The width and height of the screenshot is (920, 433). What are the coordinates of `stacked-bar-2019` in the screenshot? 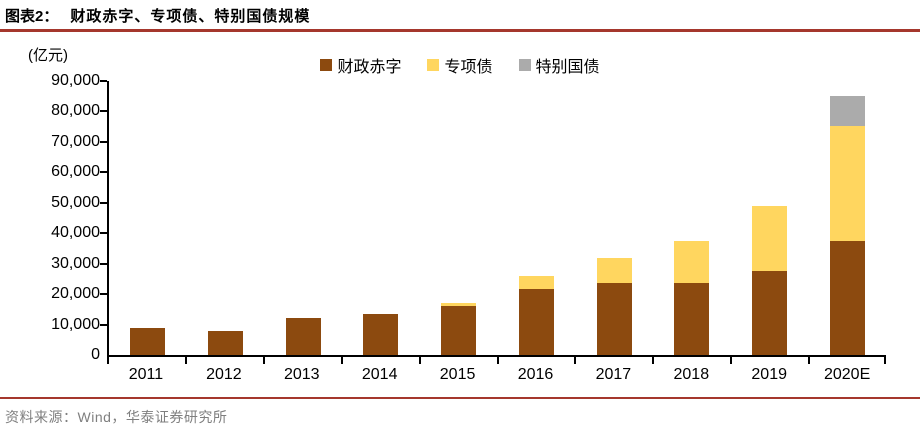 It's located at (769, 280).